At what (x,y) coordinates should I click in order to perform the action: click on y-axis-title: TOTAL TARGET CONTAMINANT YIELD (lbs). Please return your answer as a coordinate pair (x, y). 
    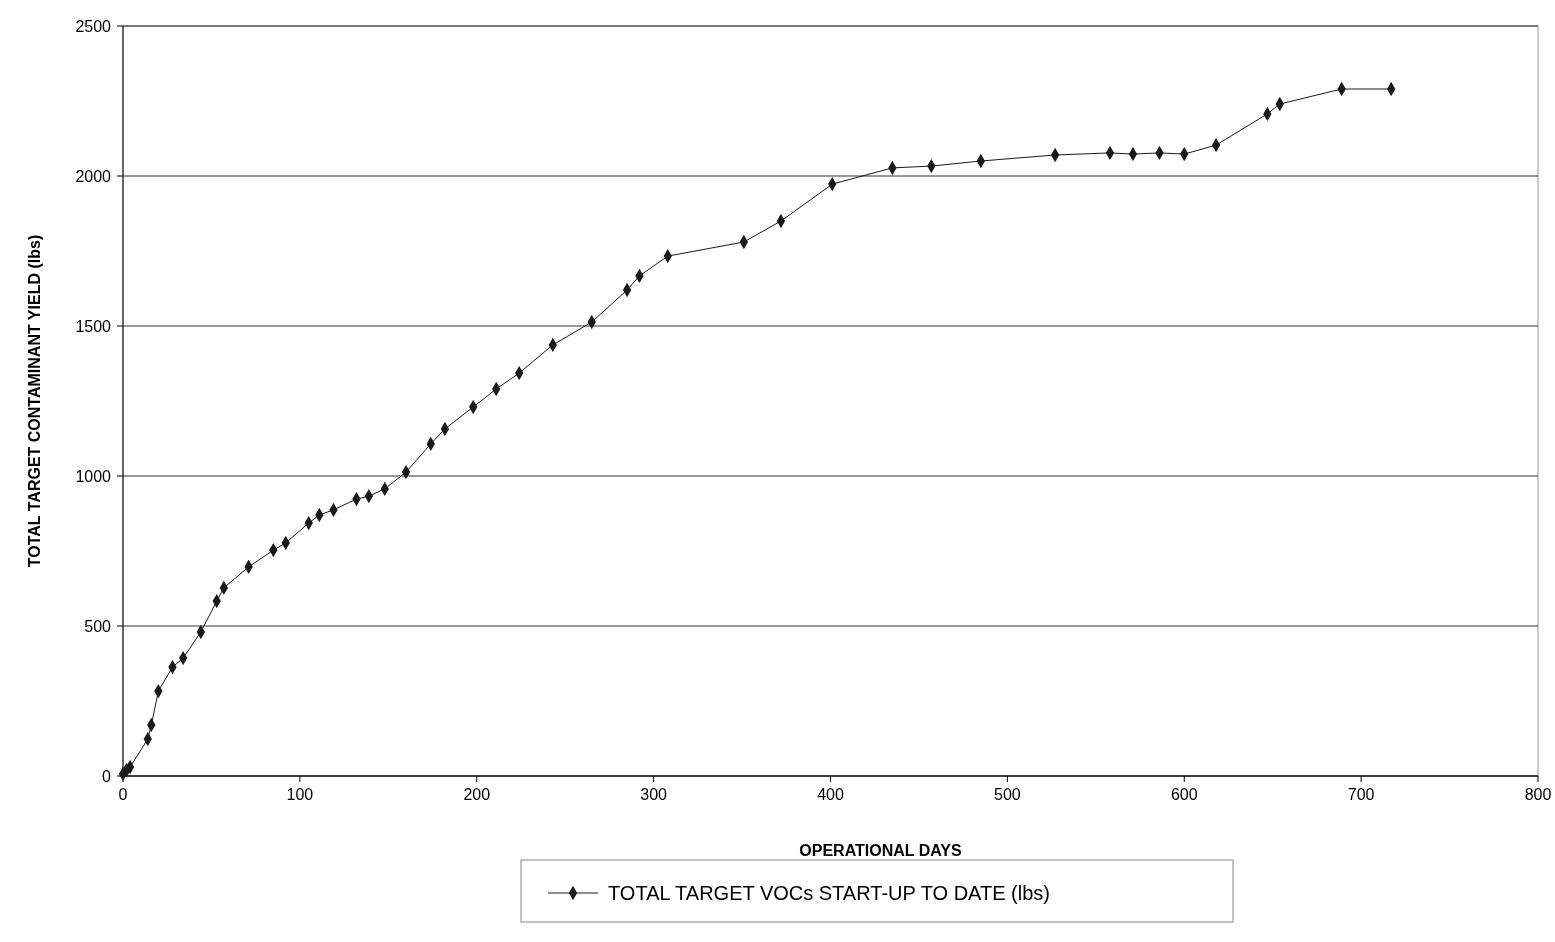
    Looking at the image, I should click on (34, 401).